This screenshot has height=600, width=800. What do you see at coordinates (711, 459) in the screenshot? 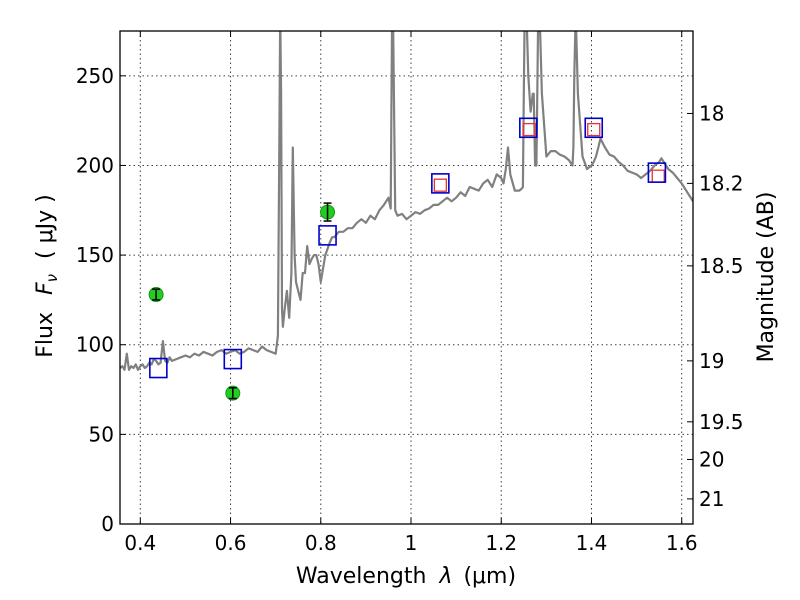
I see `y2-tick-label: 20` at bounding box center [711, 459].